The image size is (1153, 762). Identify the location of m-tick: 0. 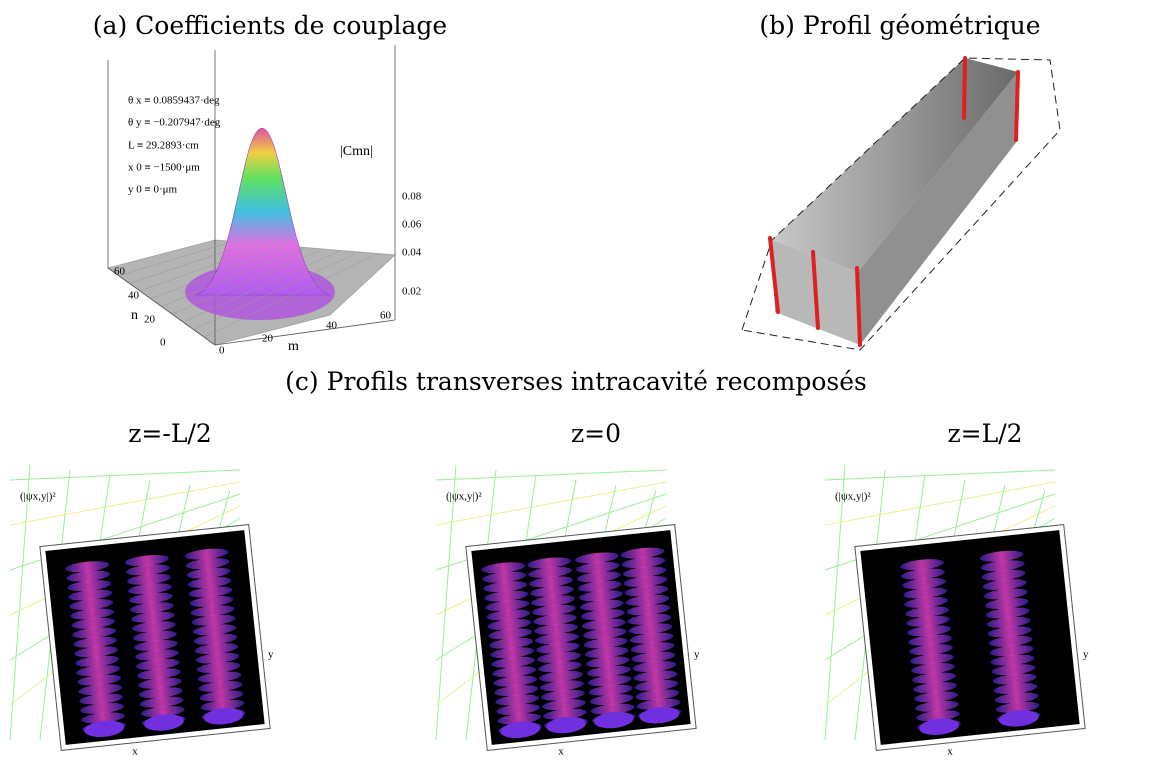
(222, 351).